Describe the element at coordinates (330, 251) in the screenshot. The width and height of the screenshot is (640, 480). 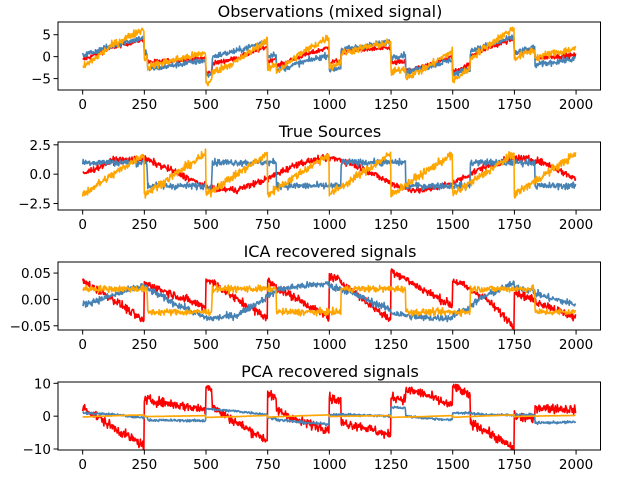
I see `subplot-title: ICA recovered signals` at that location.